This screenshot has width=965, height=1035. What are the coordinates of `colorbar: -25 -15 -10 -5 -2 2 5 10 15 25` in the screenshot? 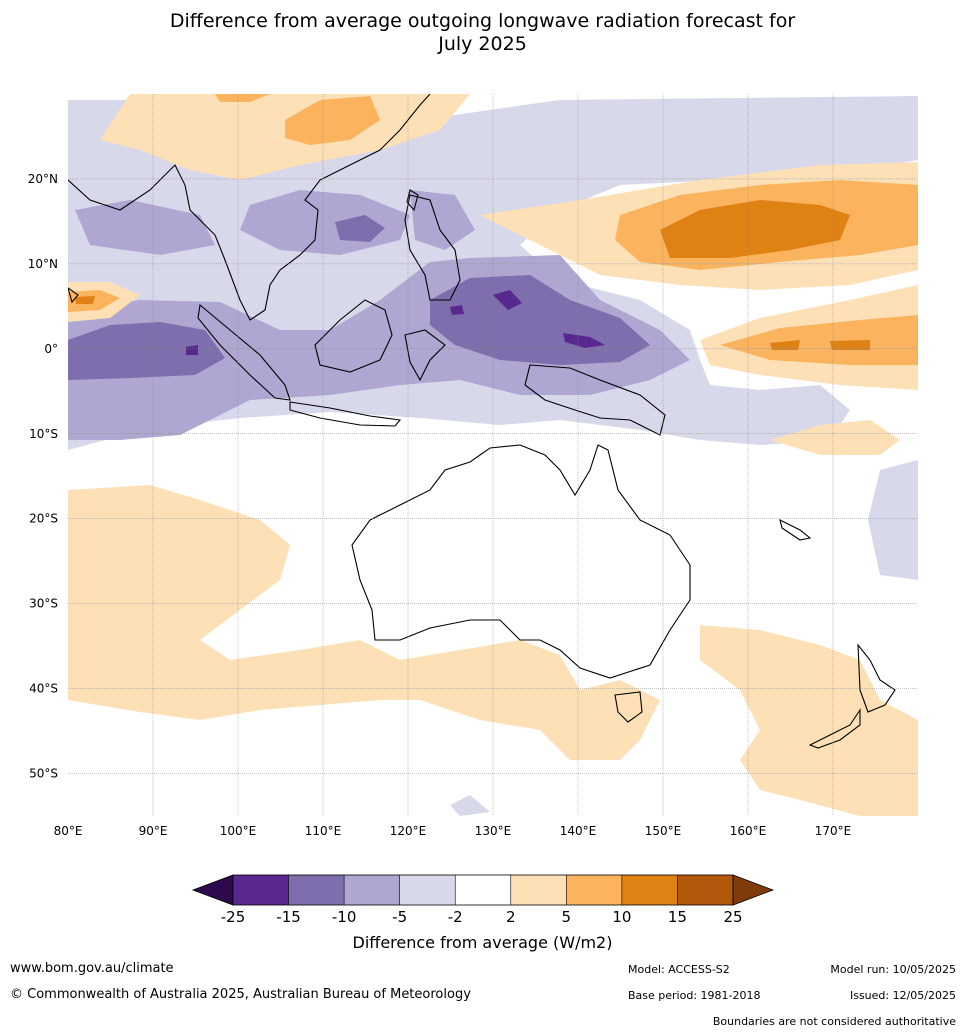 It's located at (483, 900).